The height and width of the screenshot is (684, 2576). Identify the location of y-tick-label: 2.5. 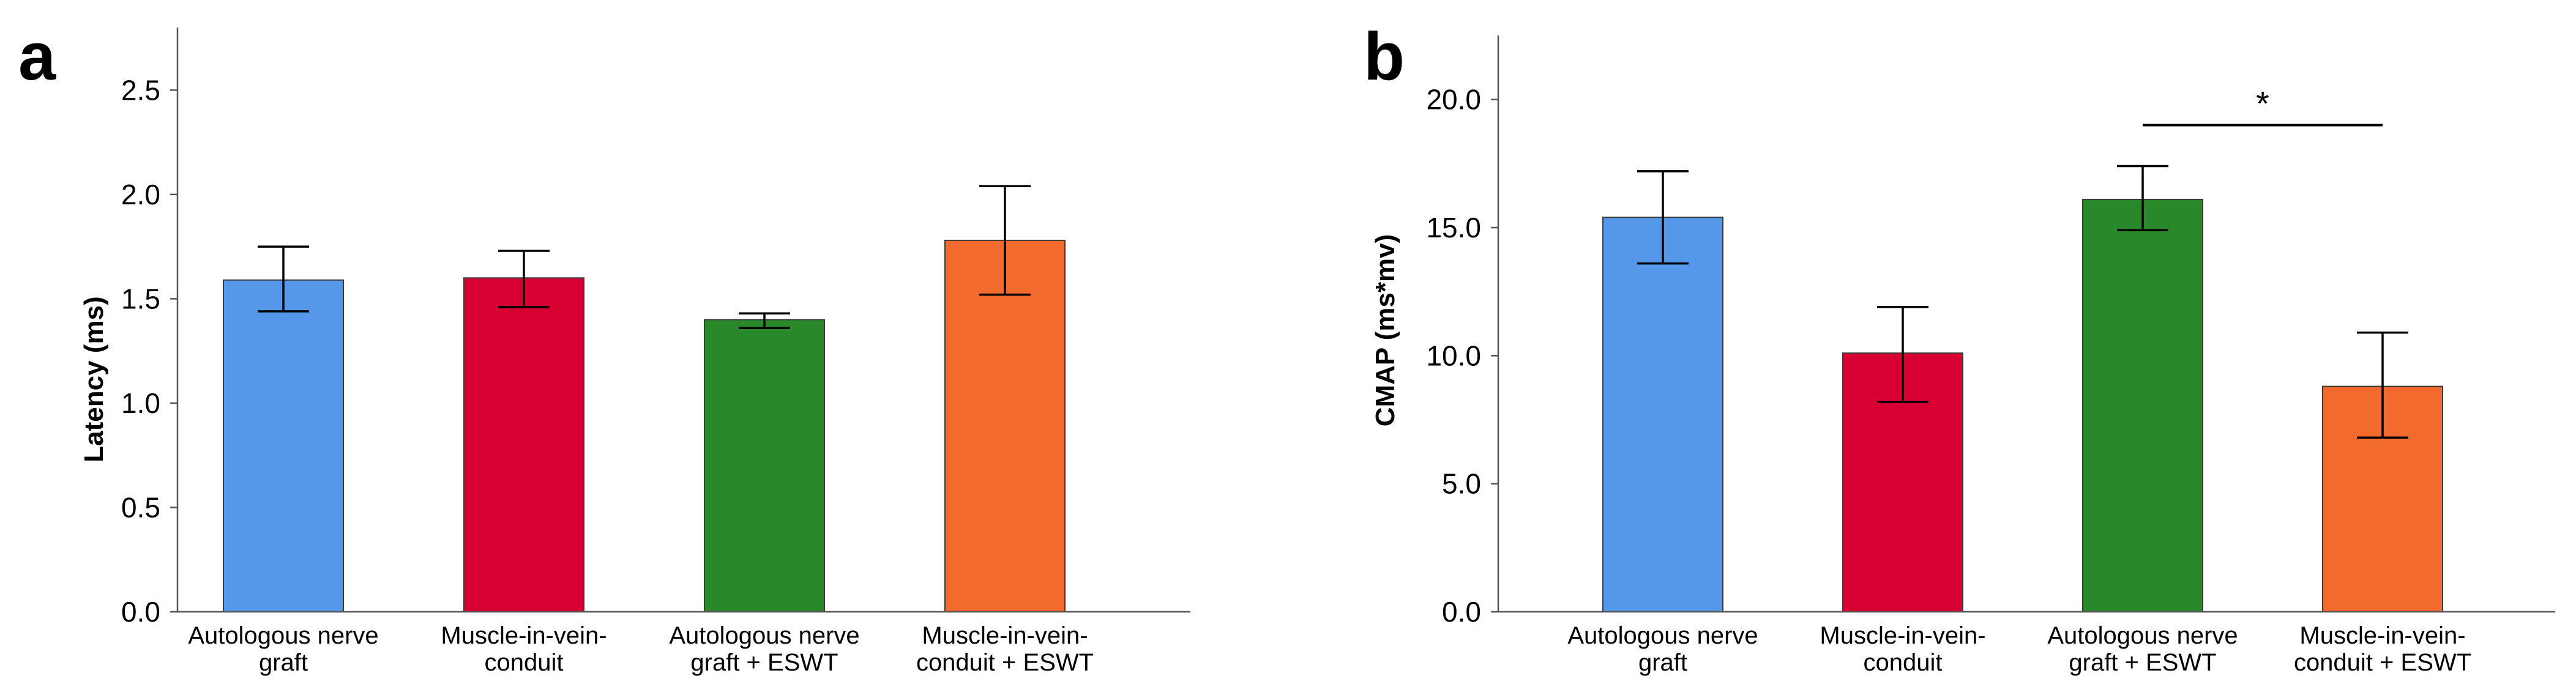
(140, 90).